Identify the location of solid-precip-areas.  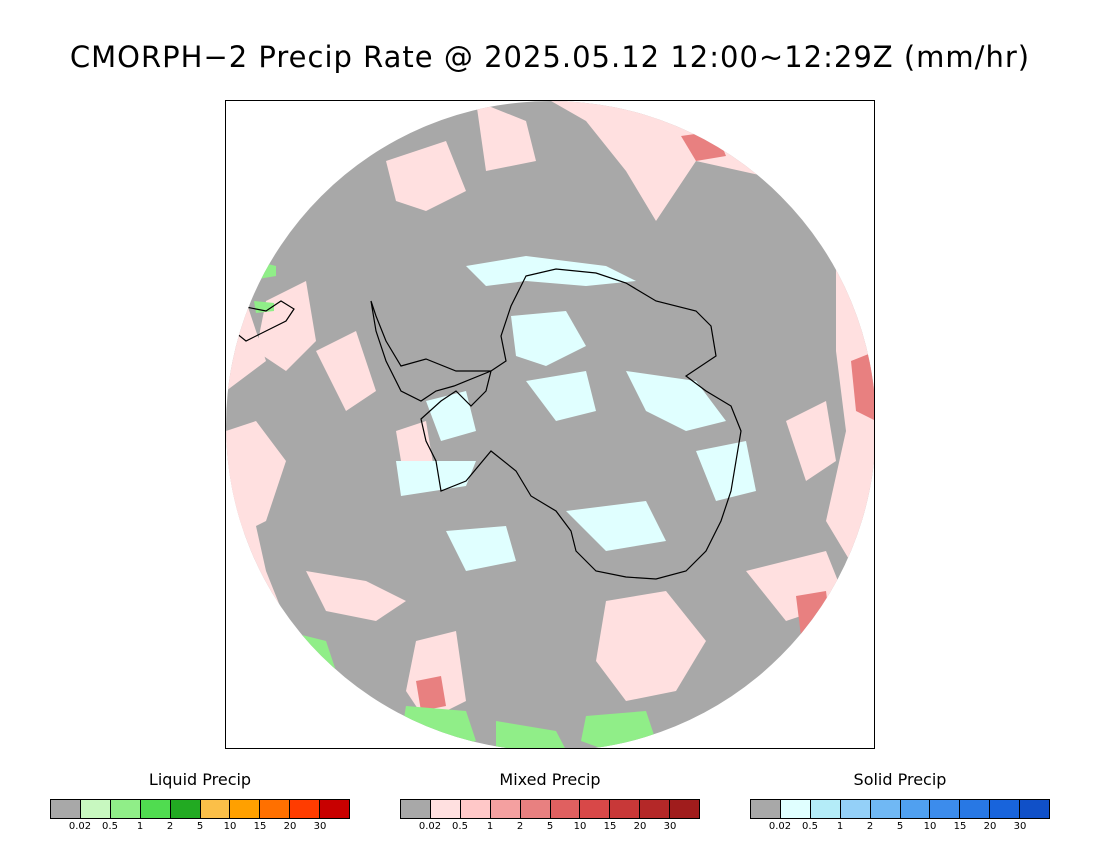
(576, 413).